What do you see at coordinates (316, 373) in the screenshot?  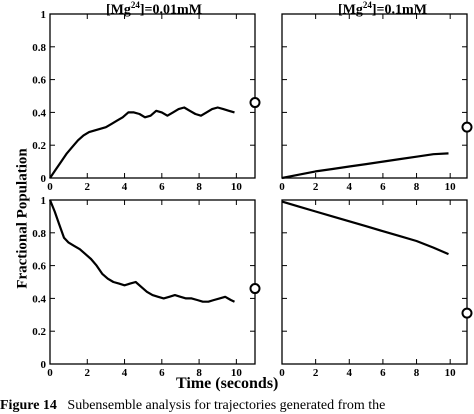 I see `panel-bottom-right-xtick-label: 2` at bounding box center [316, 373].